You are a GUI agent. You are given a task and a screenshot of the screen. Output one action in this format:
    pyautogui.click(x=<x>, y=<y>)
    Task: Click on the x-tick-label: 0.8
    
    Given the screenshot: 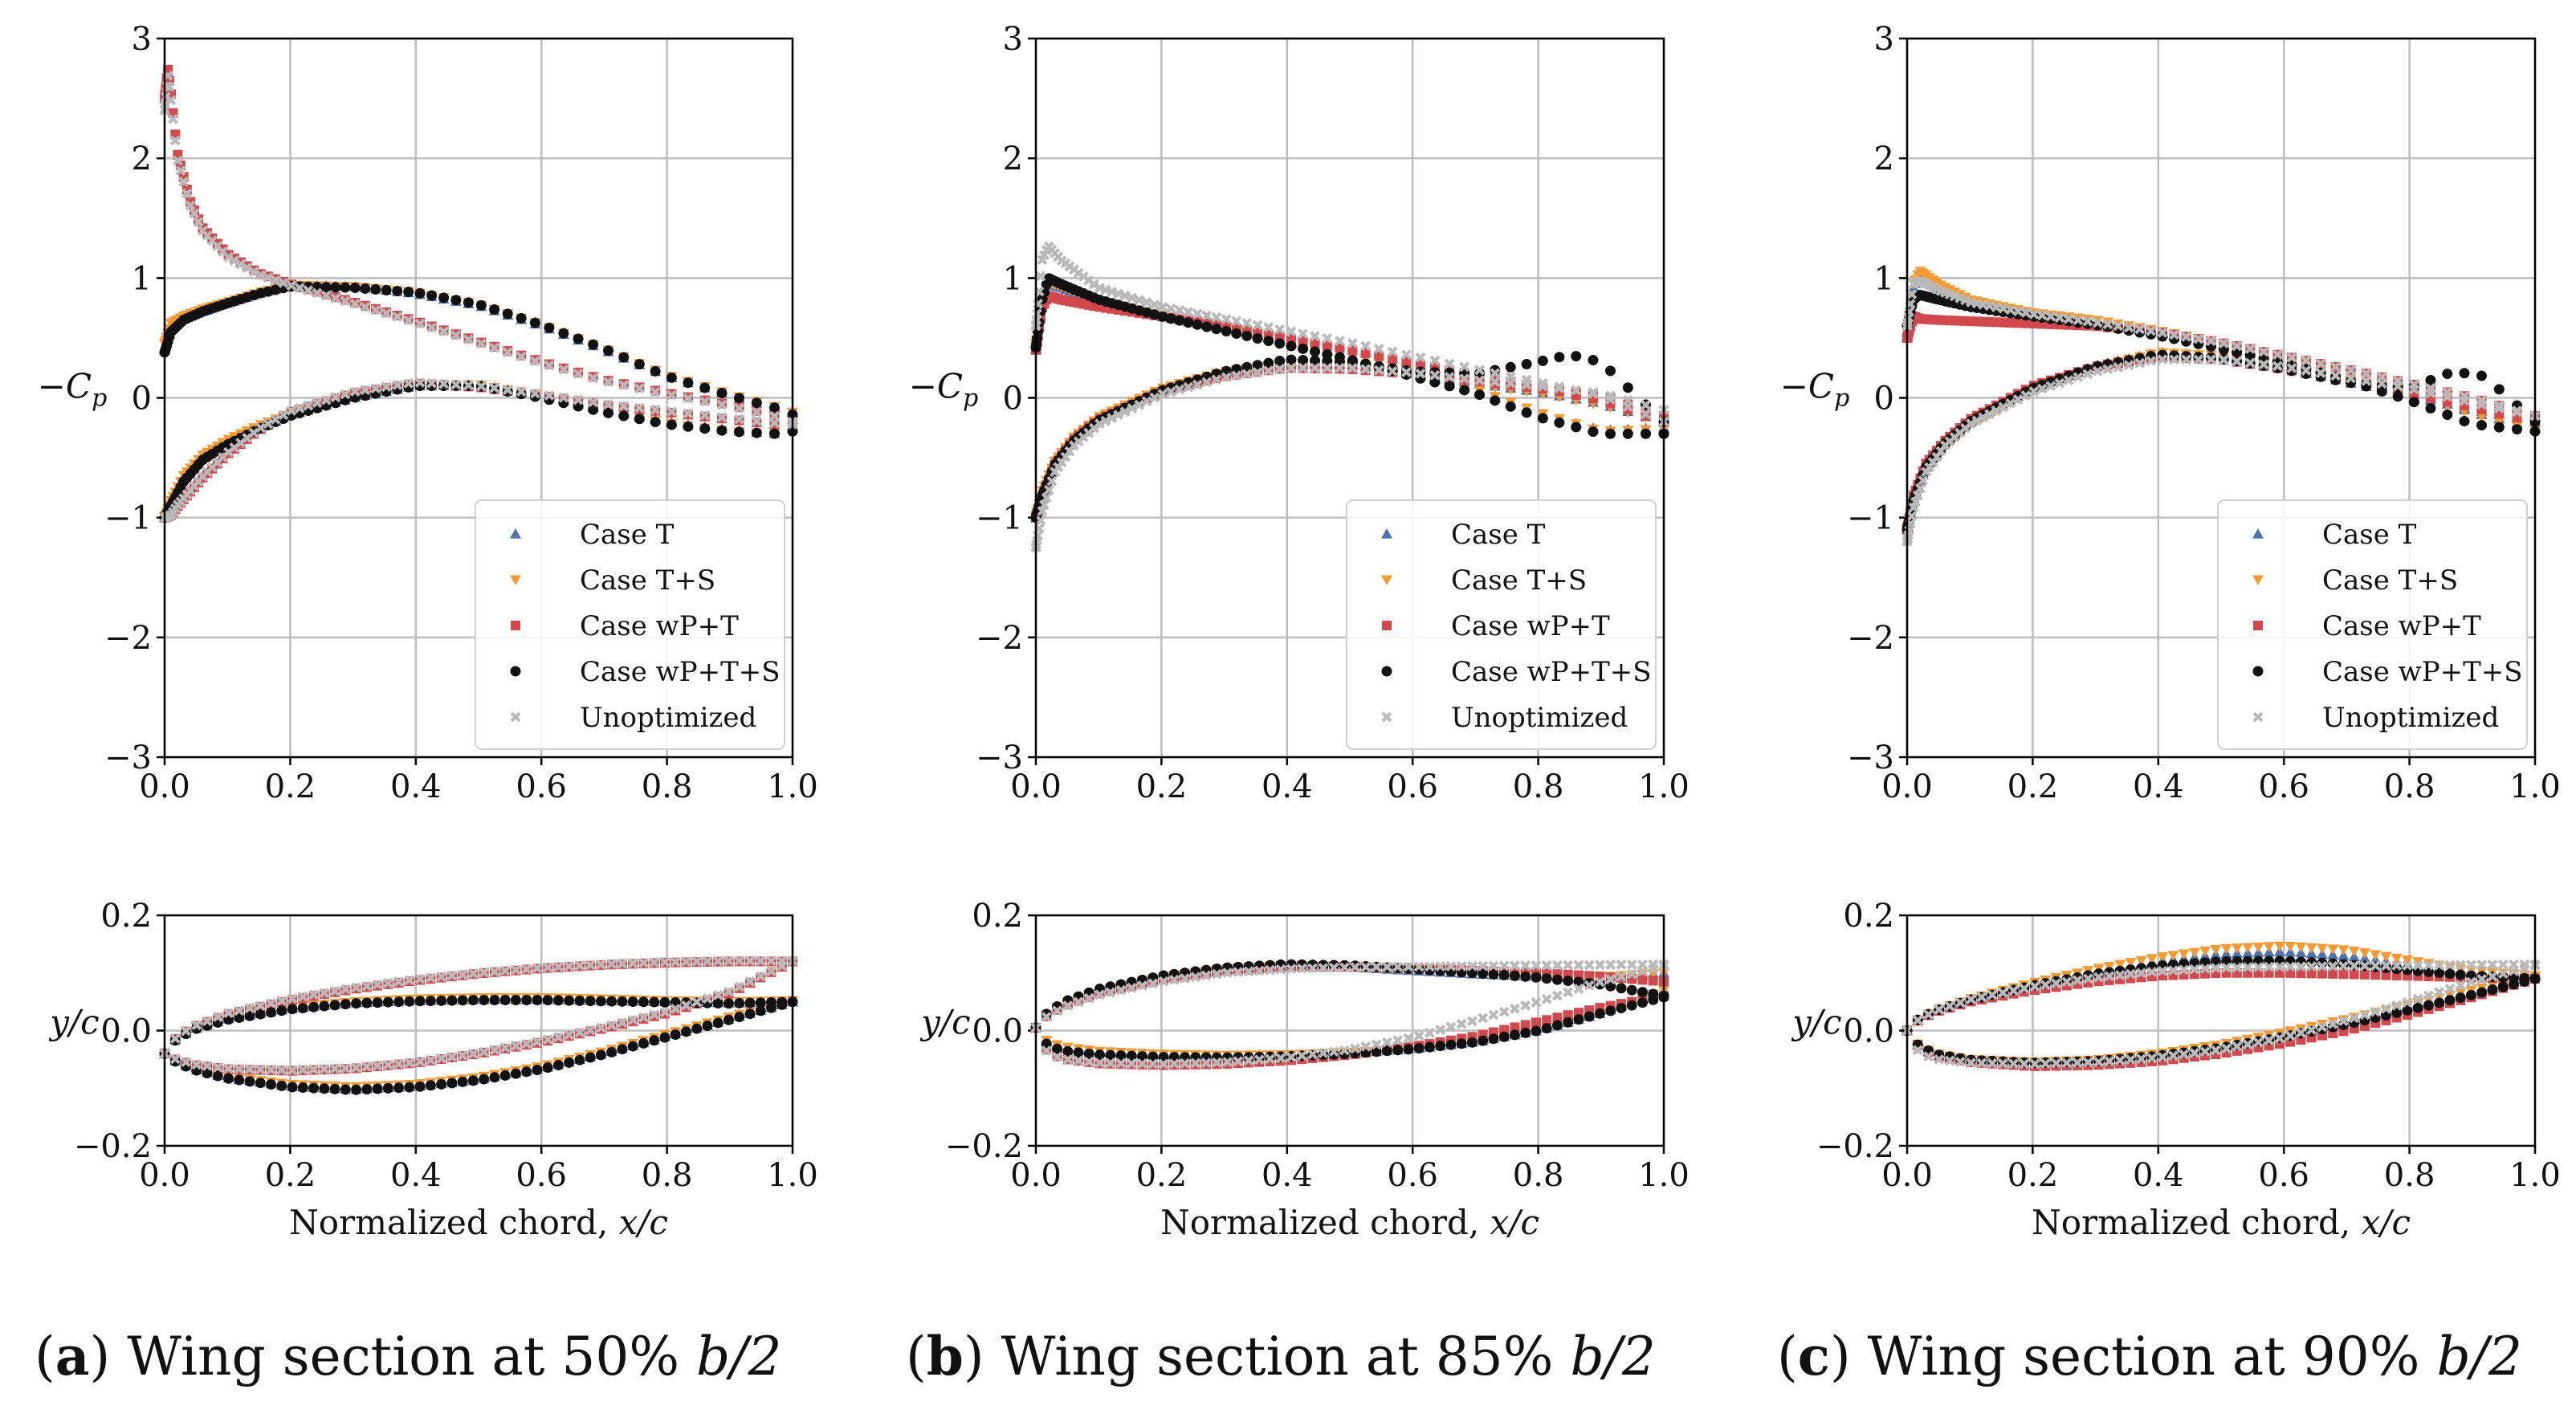 What is the action you would take?
    pyautogui.click(x=667, y=786)
    